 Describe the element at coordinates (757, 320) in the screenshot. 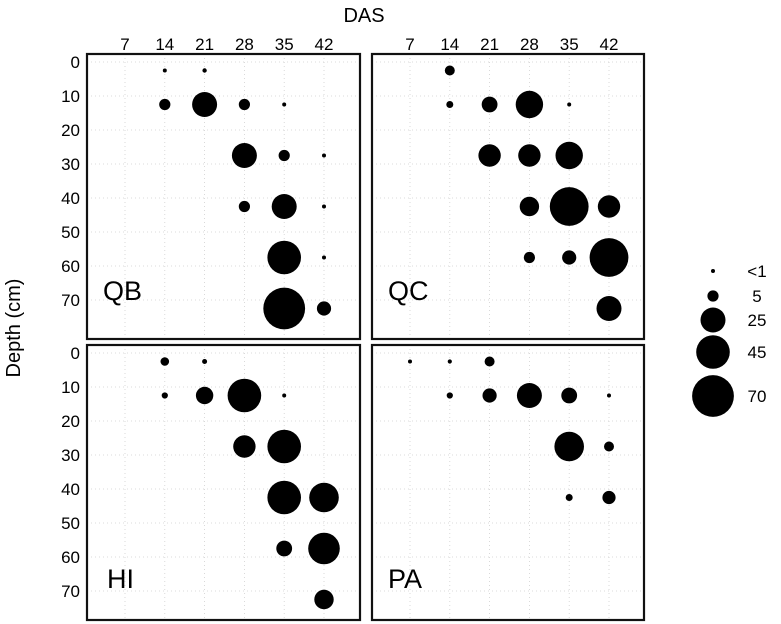

I see `legend-label: 25` at that location.